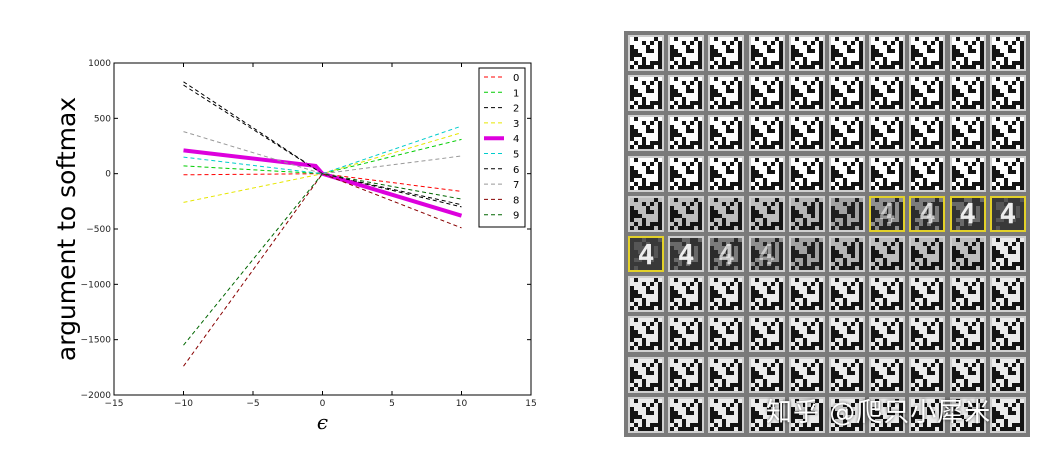  What do you see at coordinates (323, 404) in the screenshot?
I see `x-tick-label: 0` at bounding box center [323, 404].